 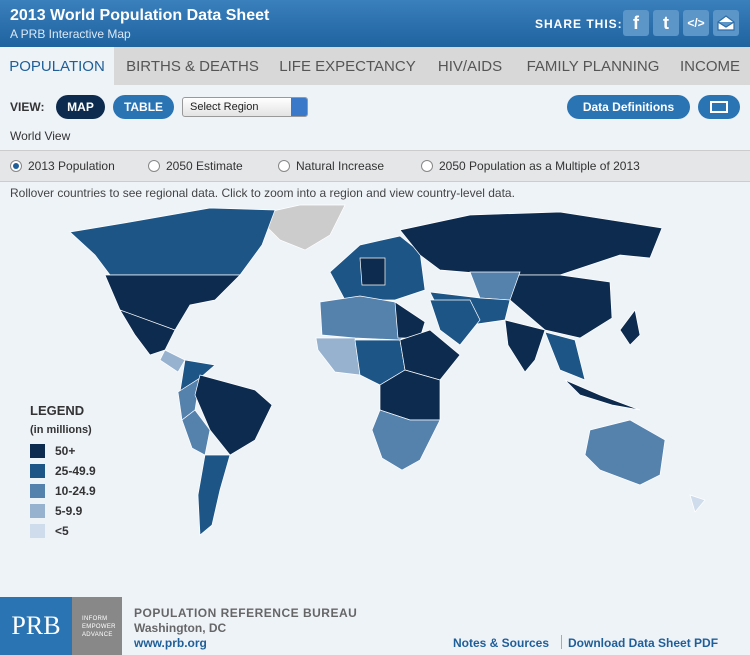 What do you see at coordinates (636, 23) in the screenshot?
I see `share-icon: f` at bounding box center [636, 23].